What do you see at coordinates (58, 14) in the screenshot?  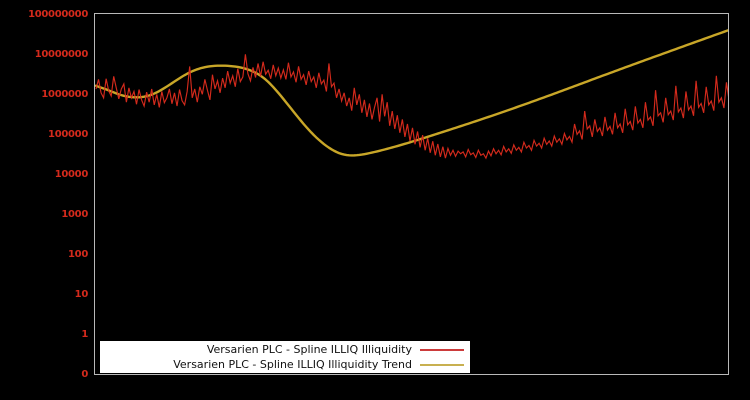 I see `y-tick-label-100000000: 100000000` at bounding box center [58, 14].